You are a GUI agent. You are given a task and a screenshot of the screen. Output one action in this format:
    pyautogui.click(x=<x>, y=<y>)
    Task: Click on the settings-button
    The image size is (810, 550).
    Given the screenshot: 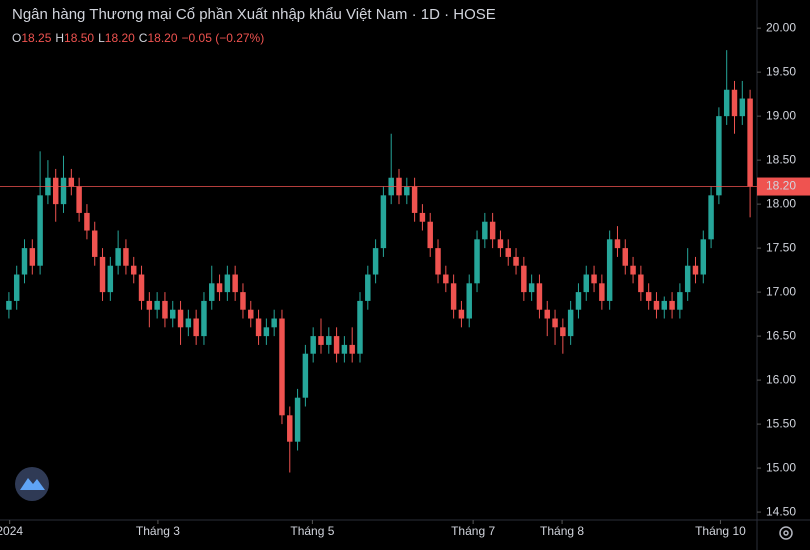 What is the action you would take?
    pyautogui.click(x=786, y=533)
    